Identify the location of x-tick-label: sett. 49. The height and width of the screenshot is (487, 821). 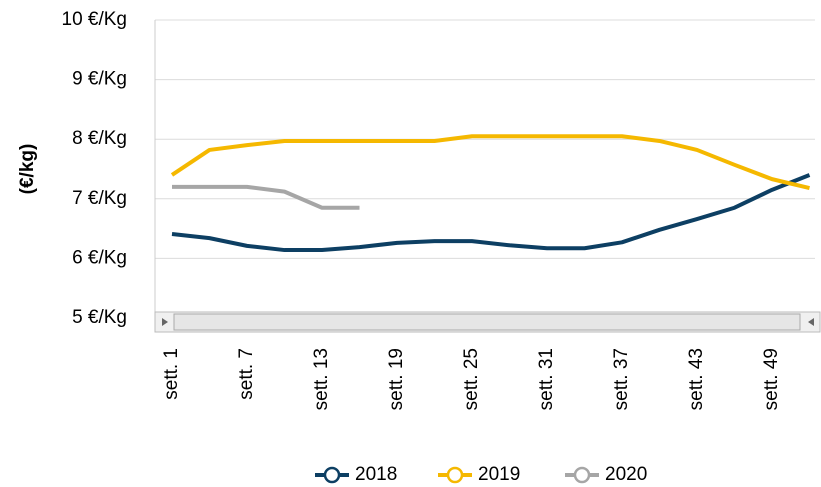
(771, 379).